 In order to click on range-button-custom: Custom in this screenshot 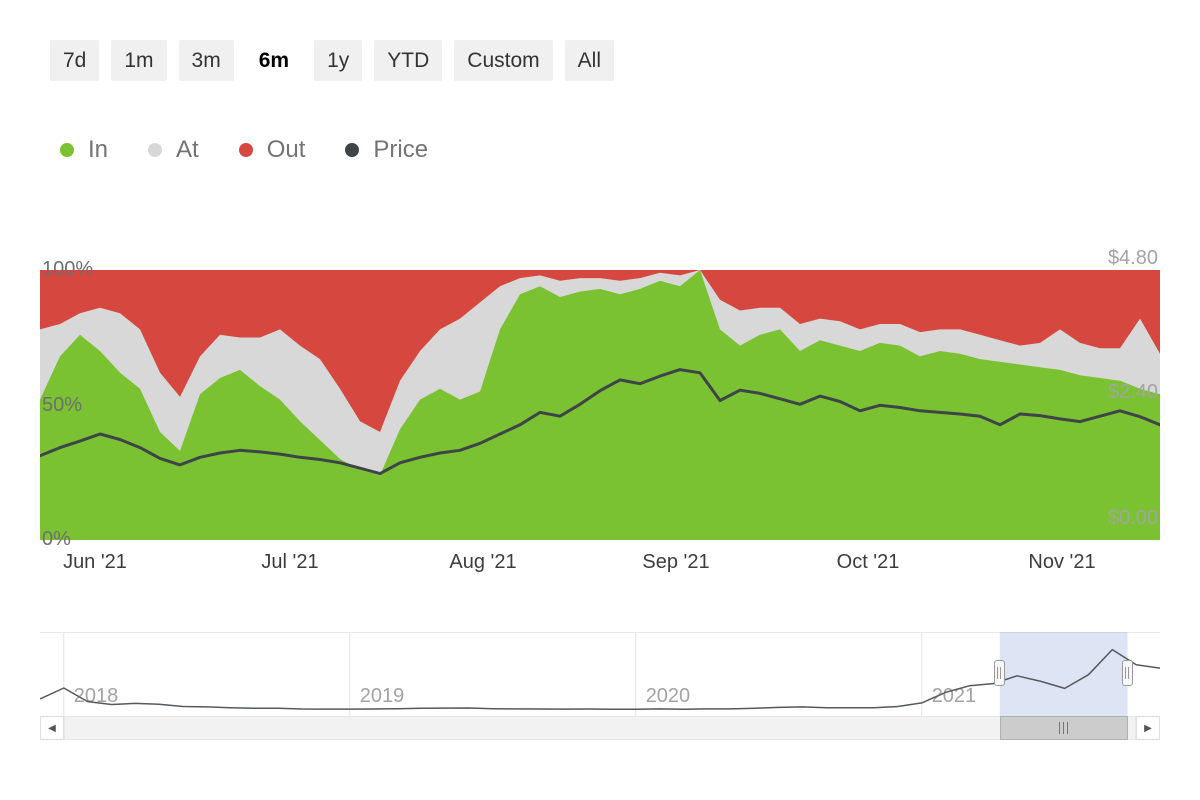, I will do `click(503, 60)`.